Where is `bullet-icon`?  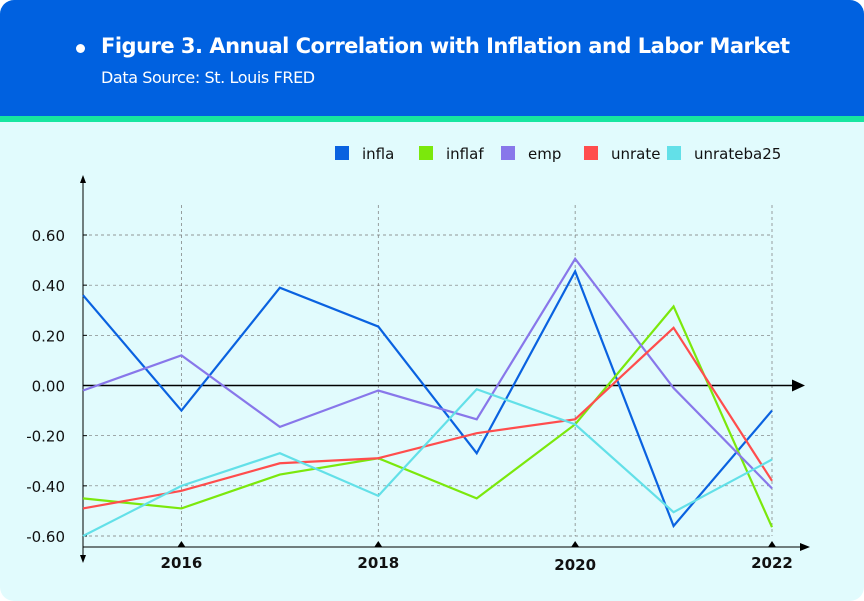
bullet-icon is located at coordinates (80, 48).